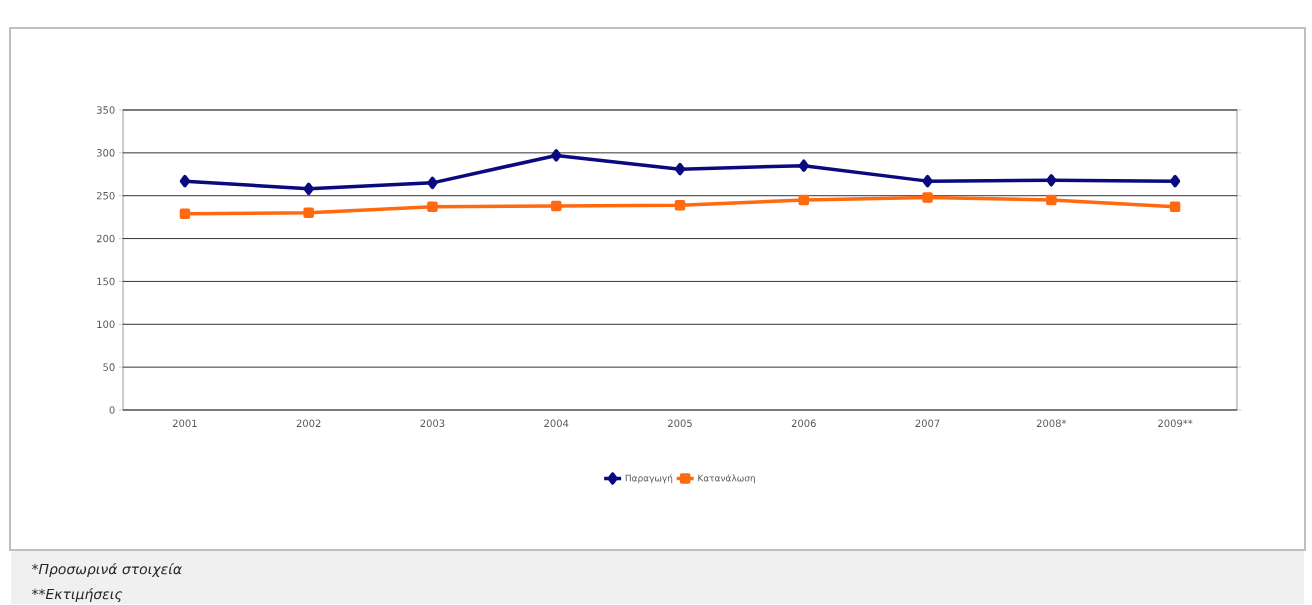 The height and width of the screenshot is (605, 1312). What do you see at coordinates (106, 324) in the screenshot?
I see `y-tick-label: 100` at bounding box center [106, 324].